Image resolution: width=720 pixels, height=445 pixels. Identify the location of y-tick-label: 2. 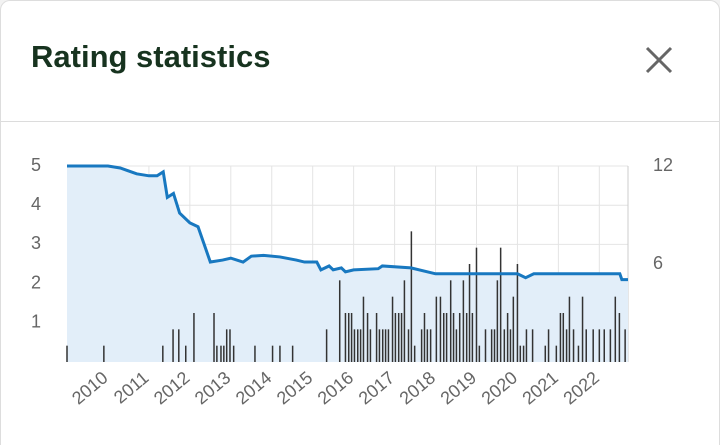
(36, 282).